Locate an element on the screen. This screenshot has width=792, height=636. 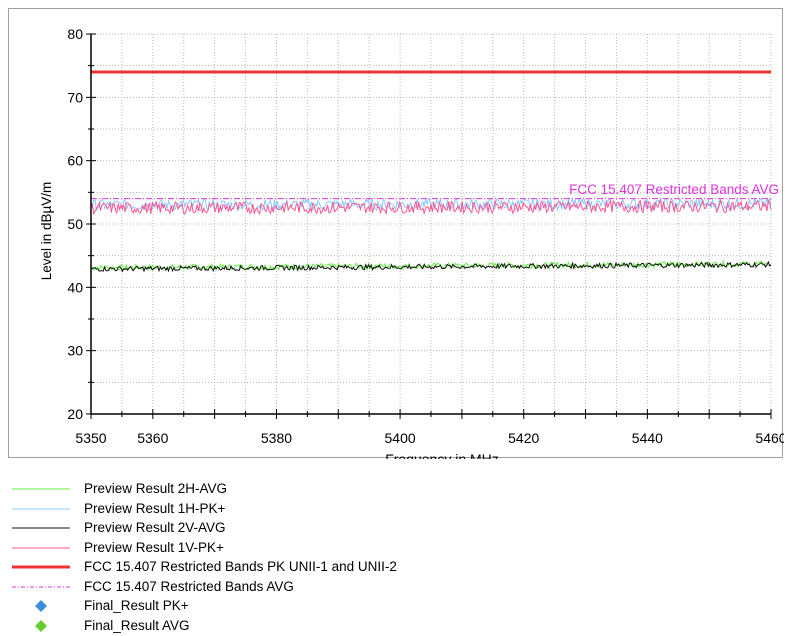
x-tick-label: 5420 is located at coordinates (523, 438).